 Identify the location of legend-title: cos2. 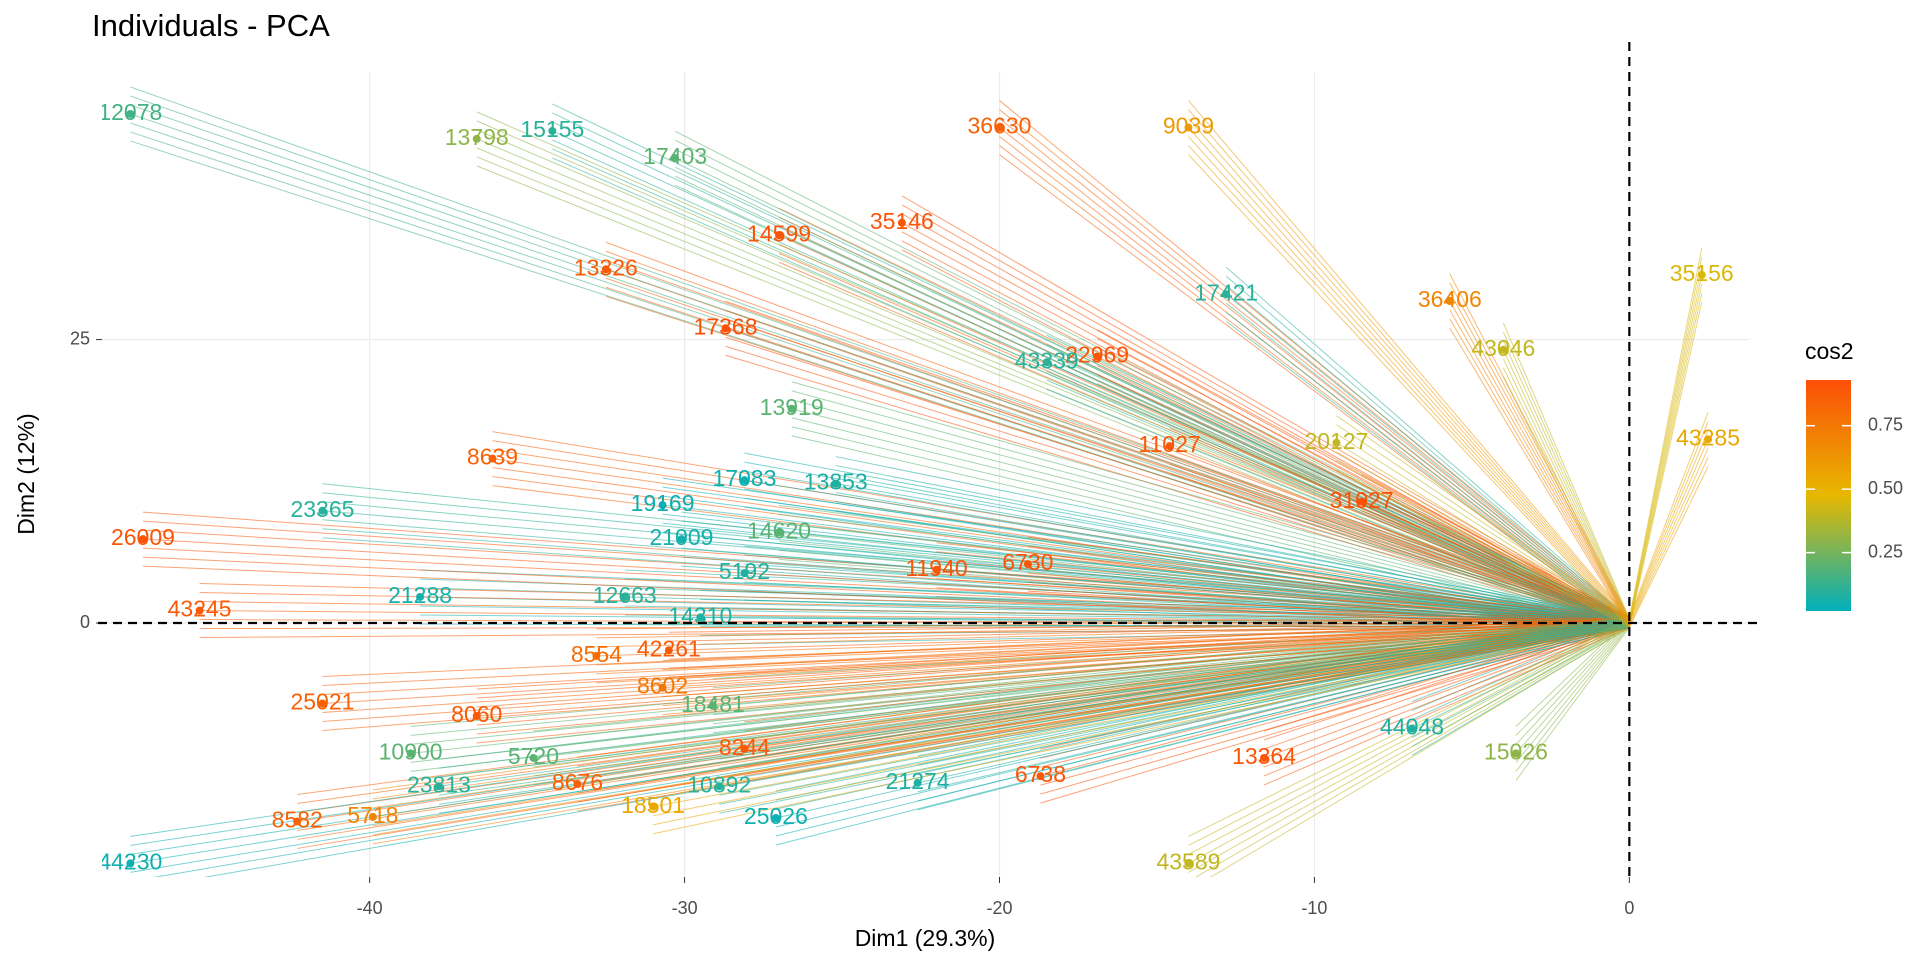
(1829, 351).